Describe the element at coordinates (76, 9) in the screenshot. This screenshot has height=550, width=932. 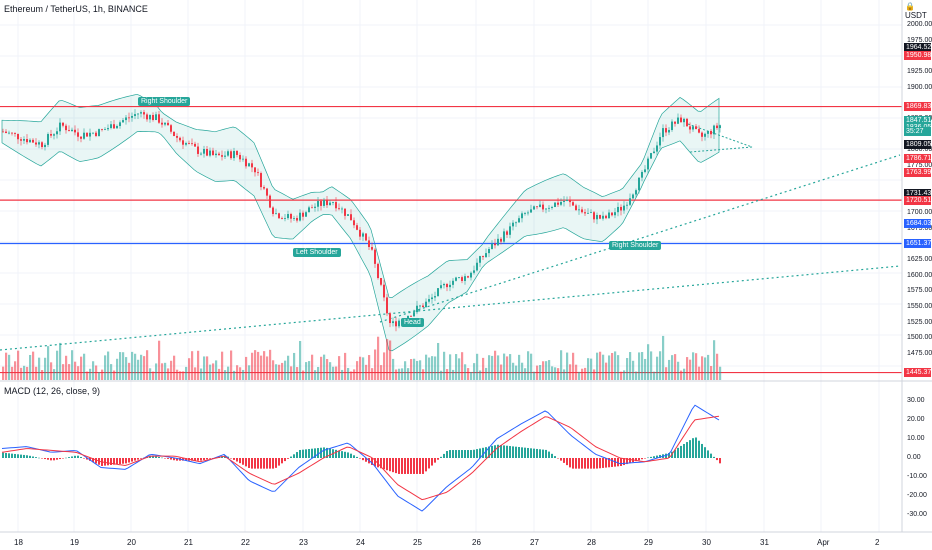
I see `symbol-title: Ethereum / TetherUS, 1h, BINANCE` at that location.